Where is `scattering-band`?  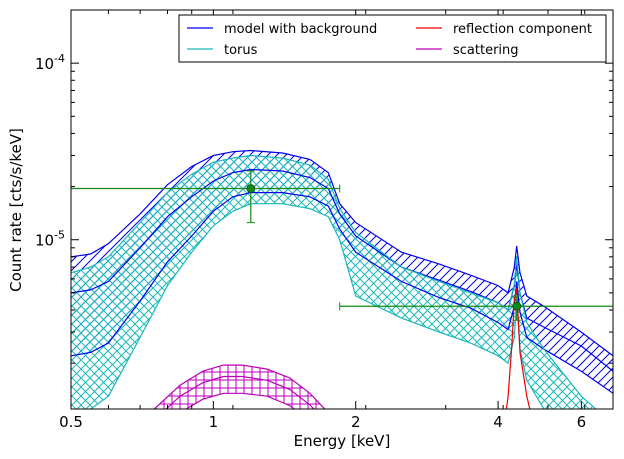
scattering-band is located at coordinates (239, 387).